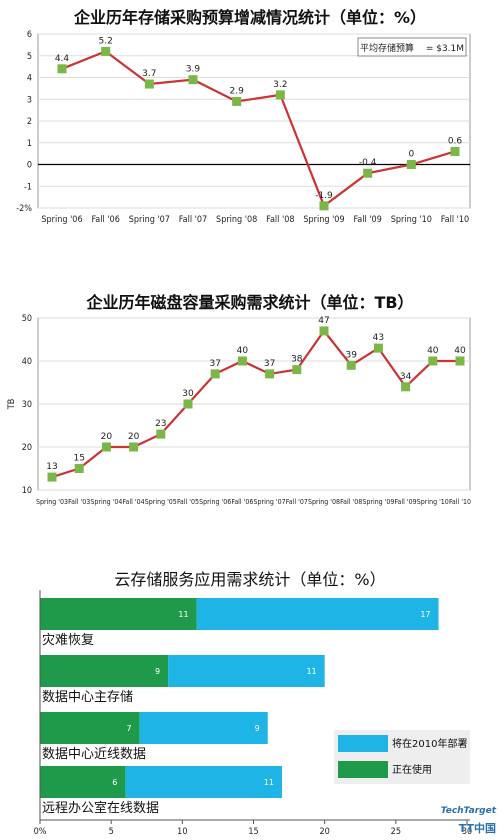  What do you see at coordinates (425, 614) in the screenshot?
I see `chart3-bar-label: 17` at bounding box center [425, 614].